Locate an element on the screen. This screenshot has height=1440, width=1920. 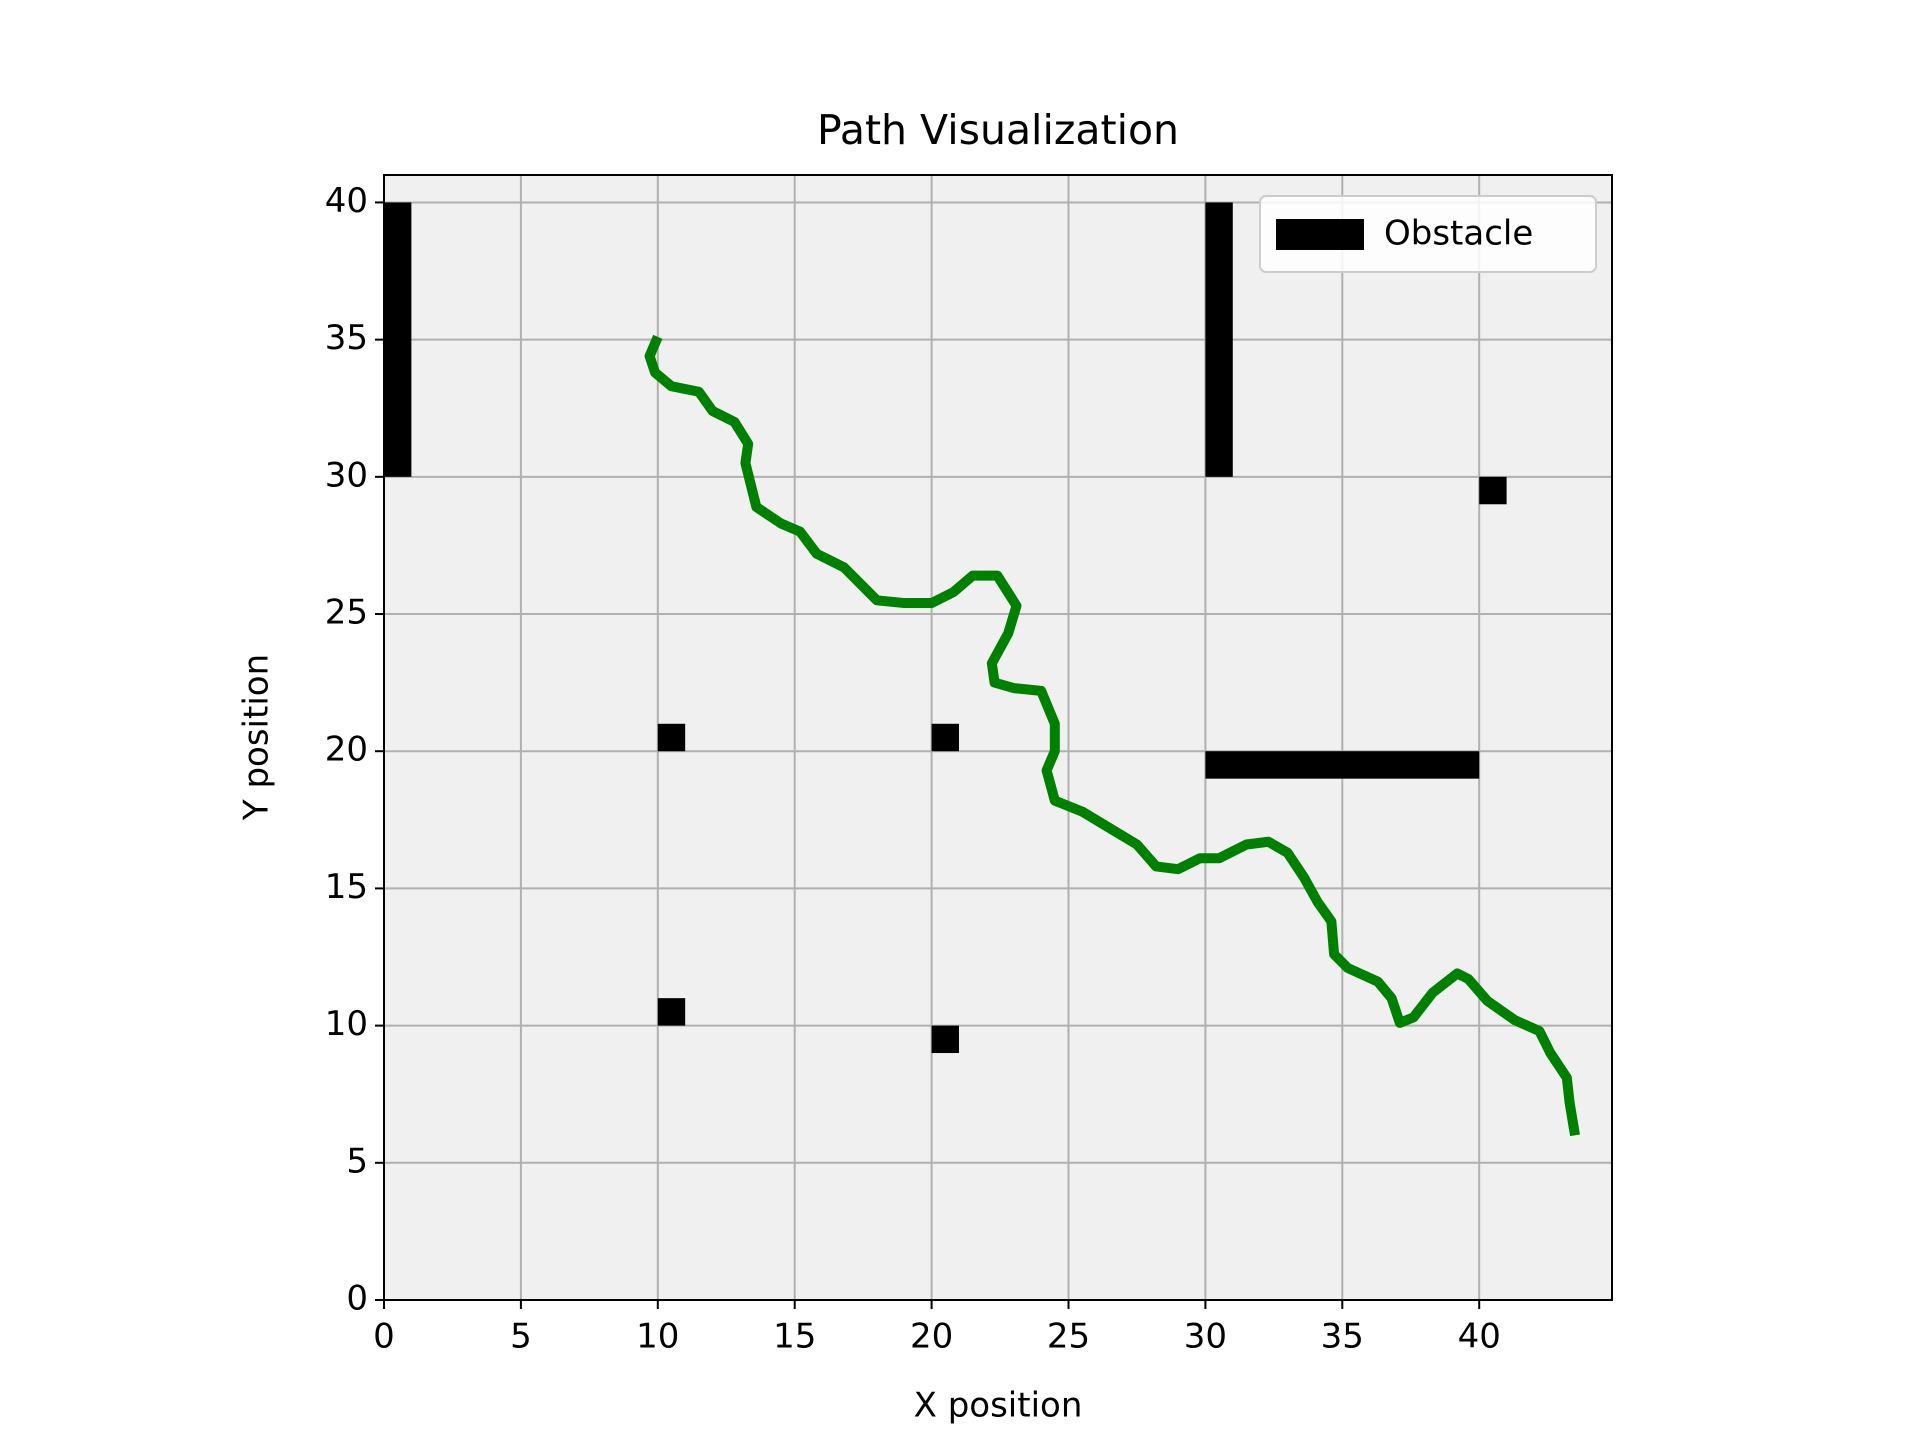
x-tick-label: 40 is located at coordinates (1479, 1337).